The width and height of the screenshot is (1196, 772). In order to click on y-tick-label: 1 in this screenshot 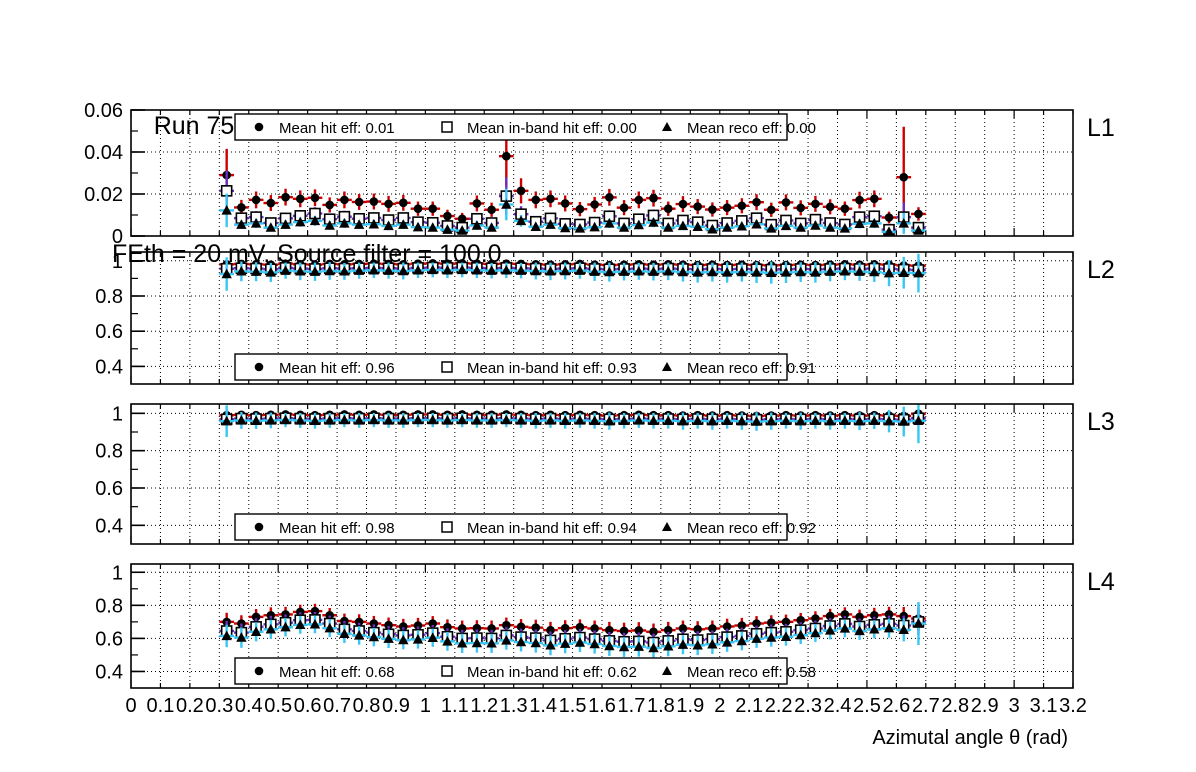, I will do `click(117, 573)`.